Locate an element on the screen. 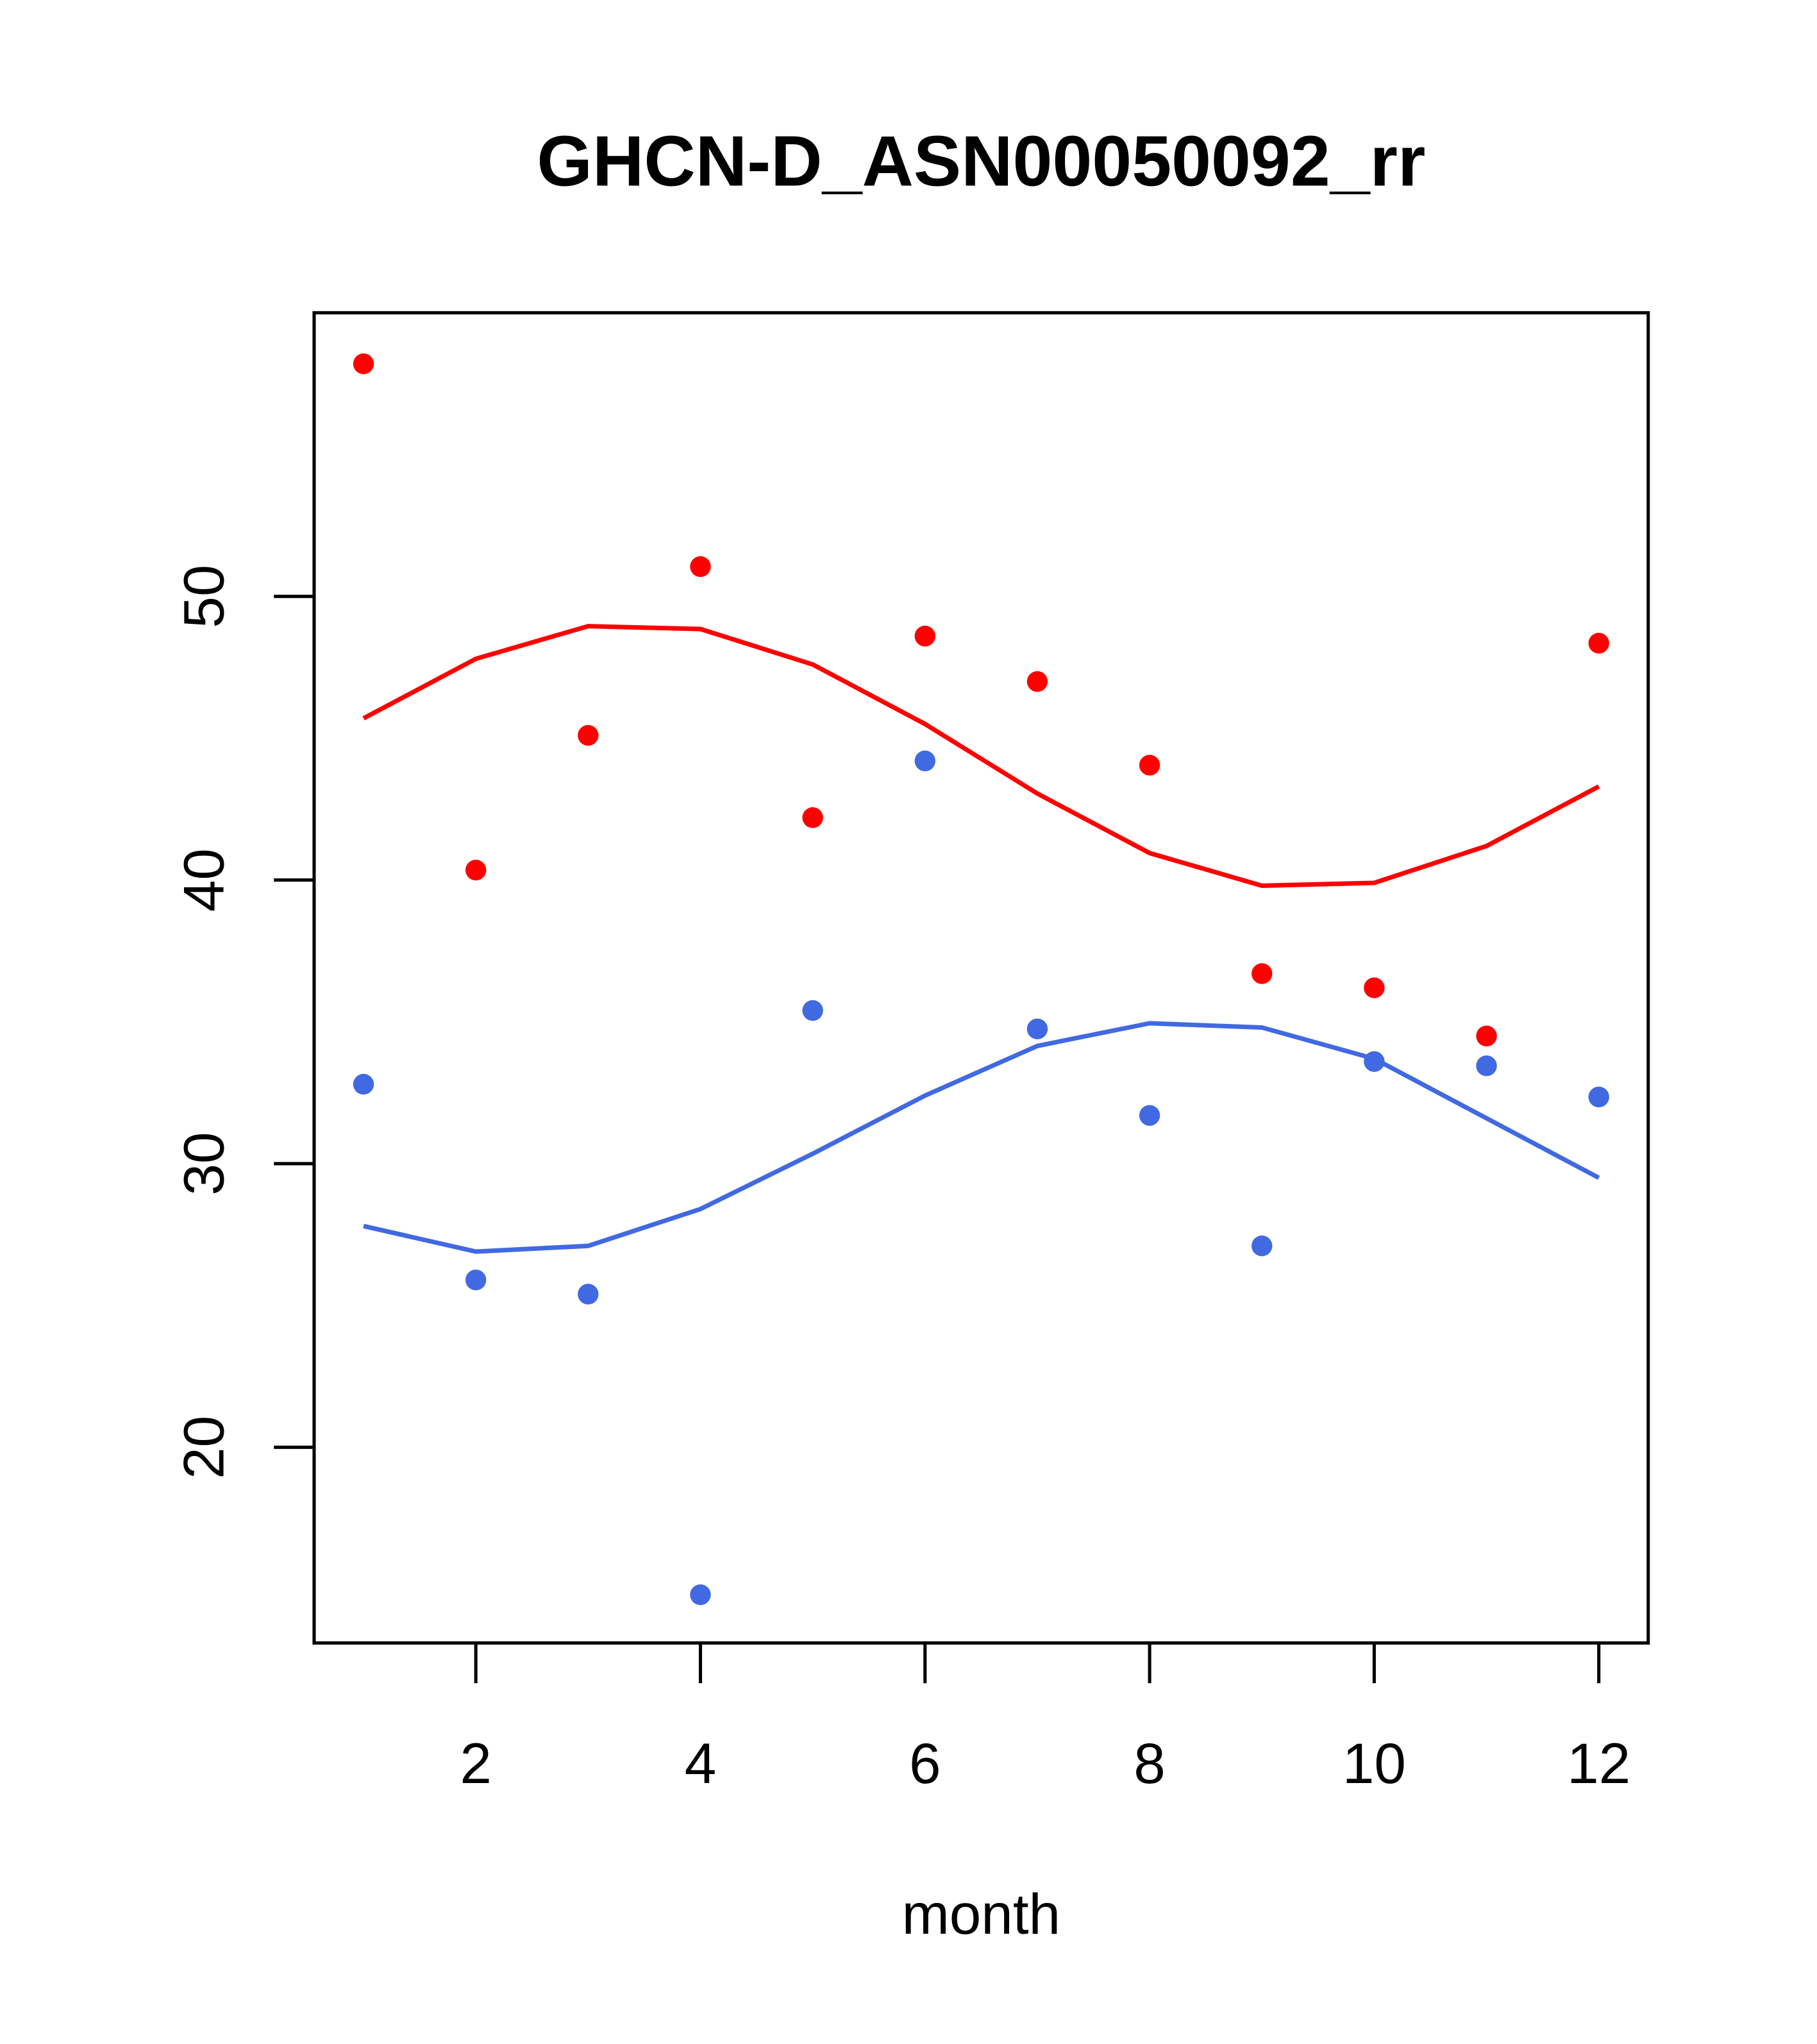  x-tick-label: 4 is located at coordinates (701, 1763).